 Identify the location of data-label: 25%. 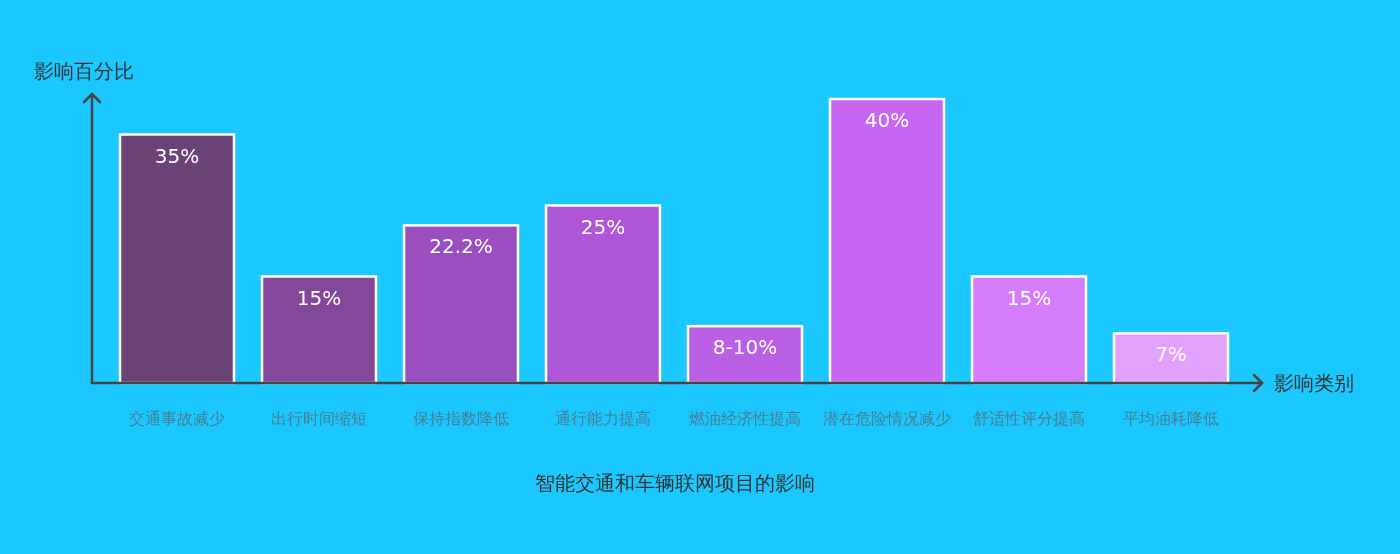
(603, 226).